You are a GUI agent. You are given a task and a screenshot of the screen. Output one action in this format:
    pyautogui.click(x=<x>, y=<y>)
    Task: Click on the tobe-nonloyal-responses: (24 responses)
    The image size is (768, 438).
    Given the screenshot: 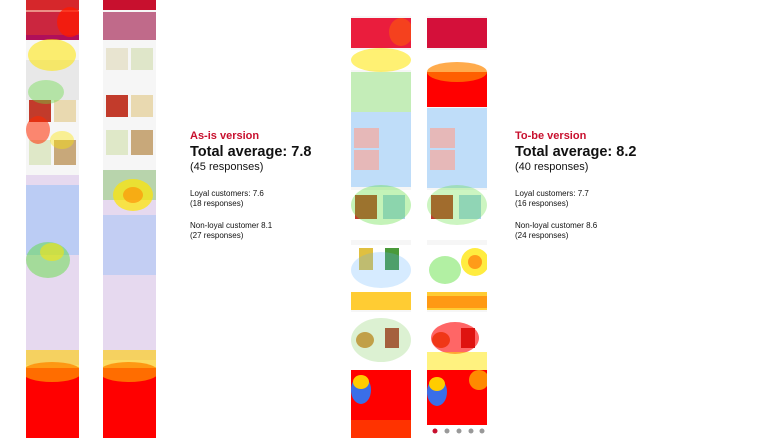 What is the action you would take?
    pyautogui.click(x=542, y=235)
    